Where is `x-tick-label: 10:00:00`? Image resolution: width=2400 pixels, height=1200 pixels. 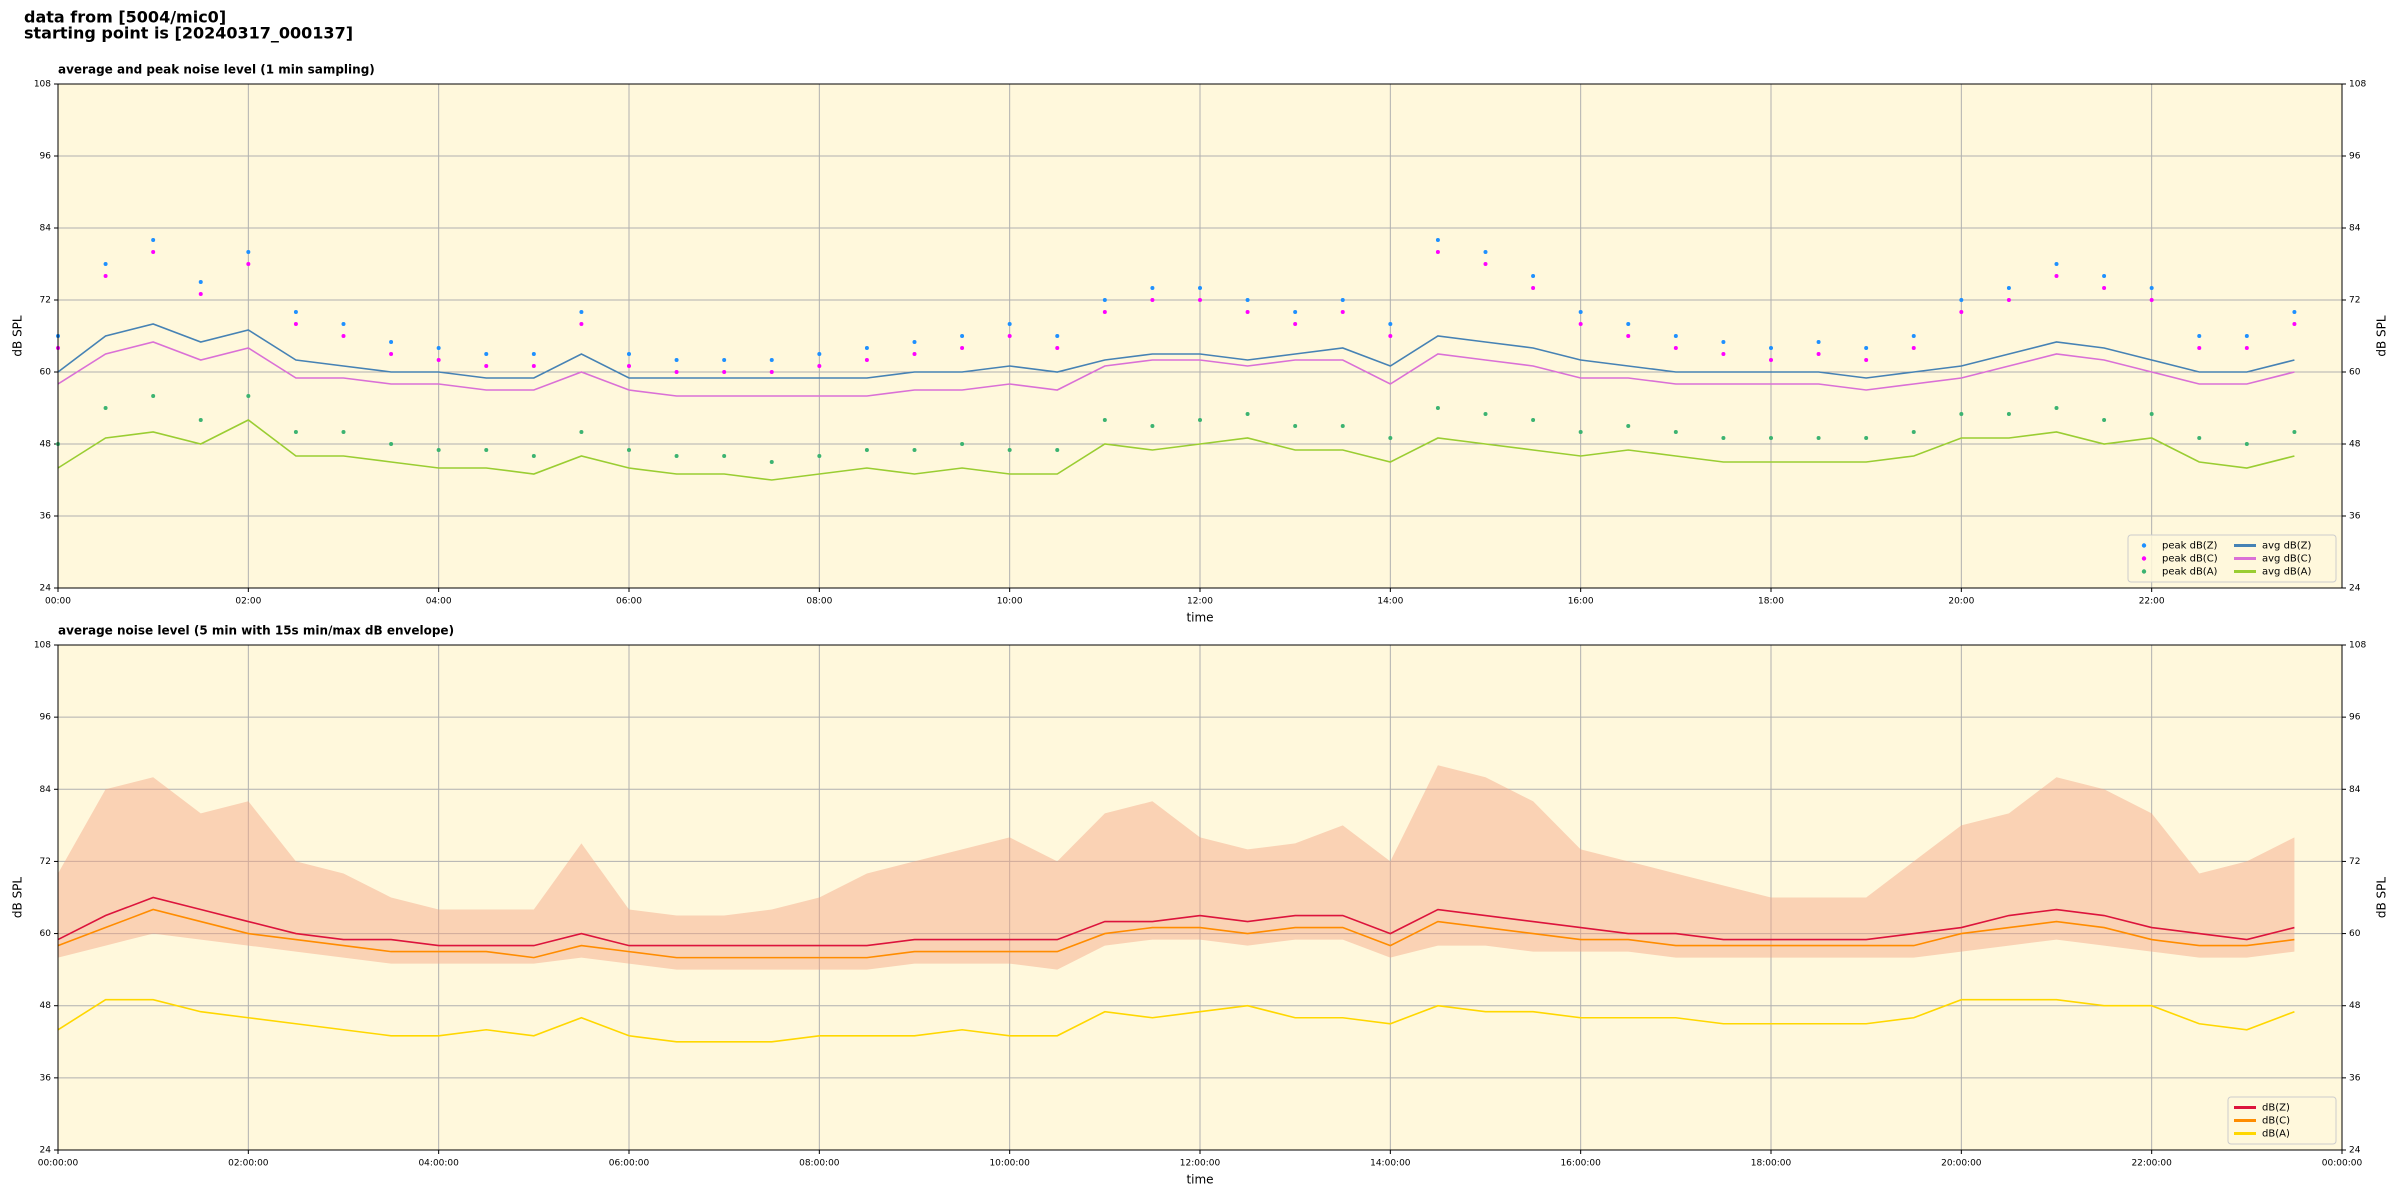 x-tick-label: 10:00:00 is located at coordinates (1009, 1164).